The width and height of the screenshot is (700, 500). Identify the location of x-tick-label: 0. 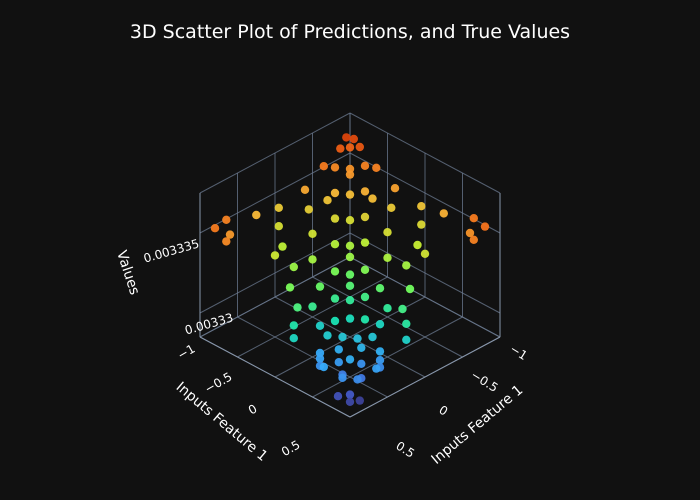
(253, 409).